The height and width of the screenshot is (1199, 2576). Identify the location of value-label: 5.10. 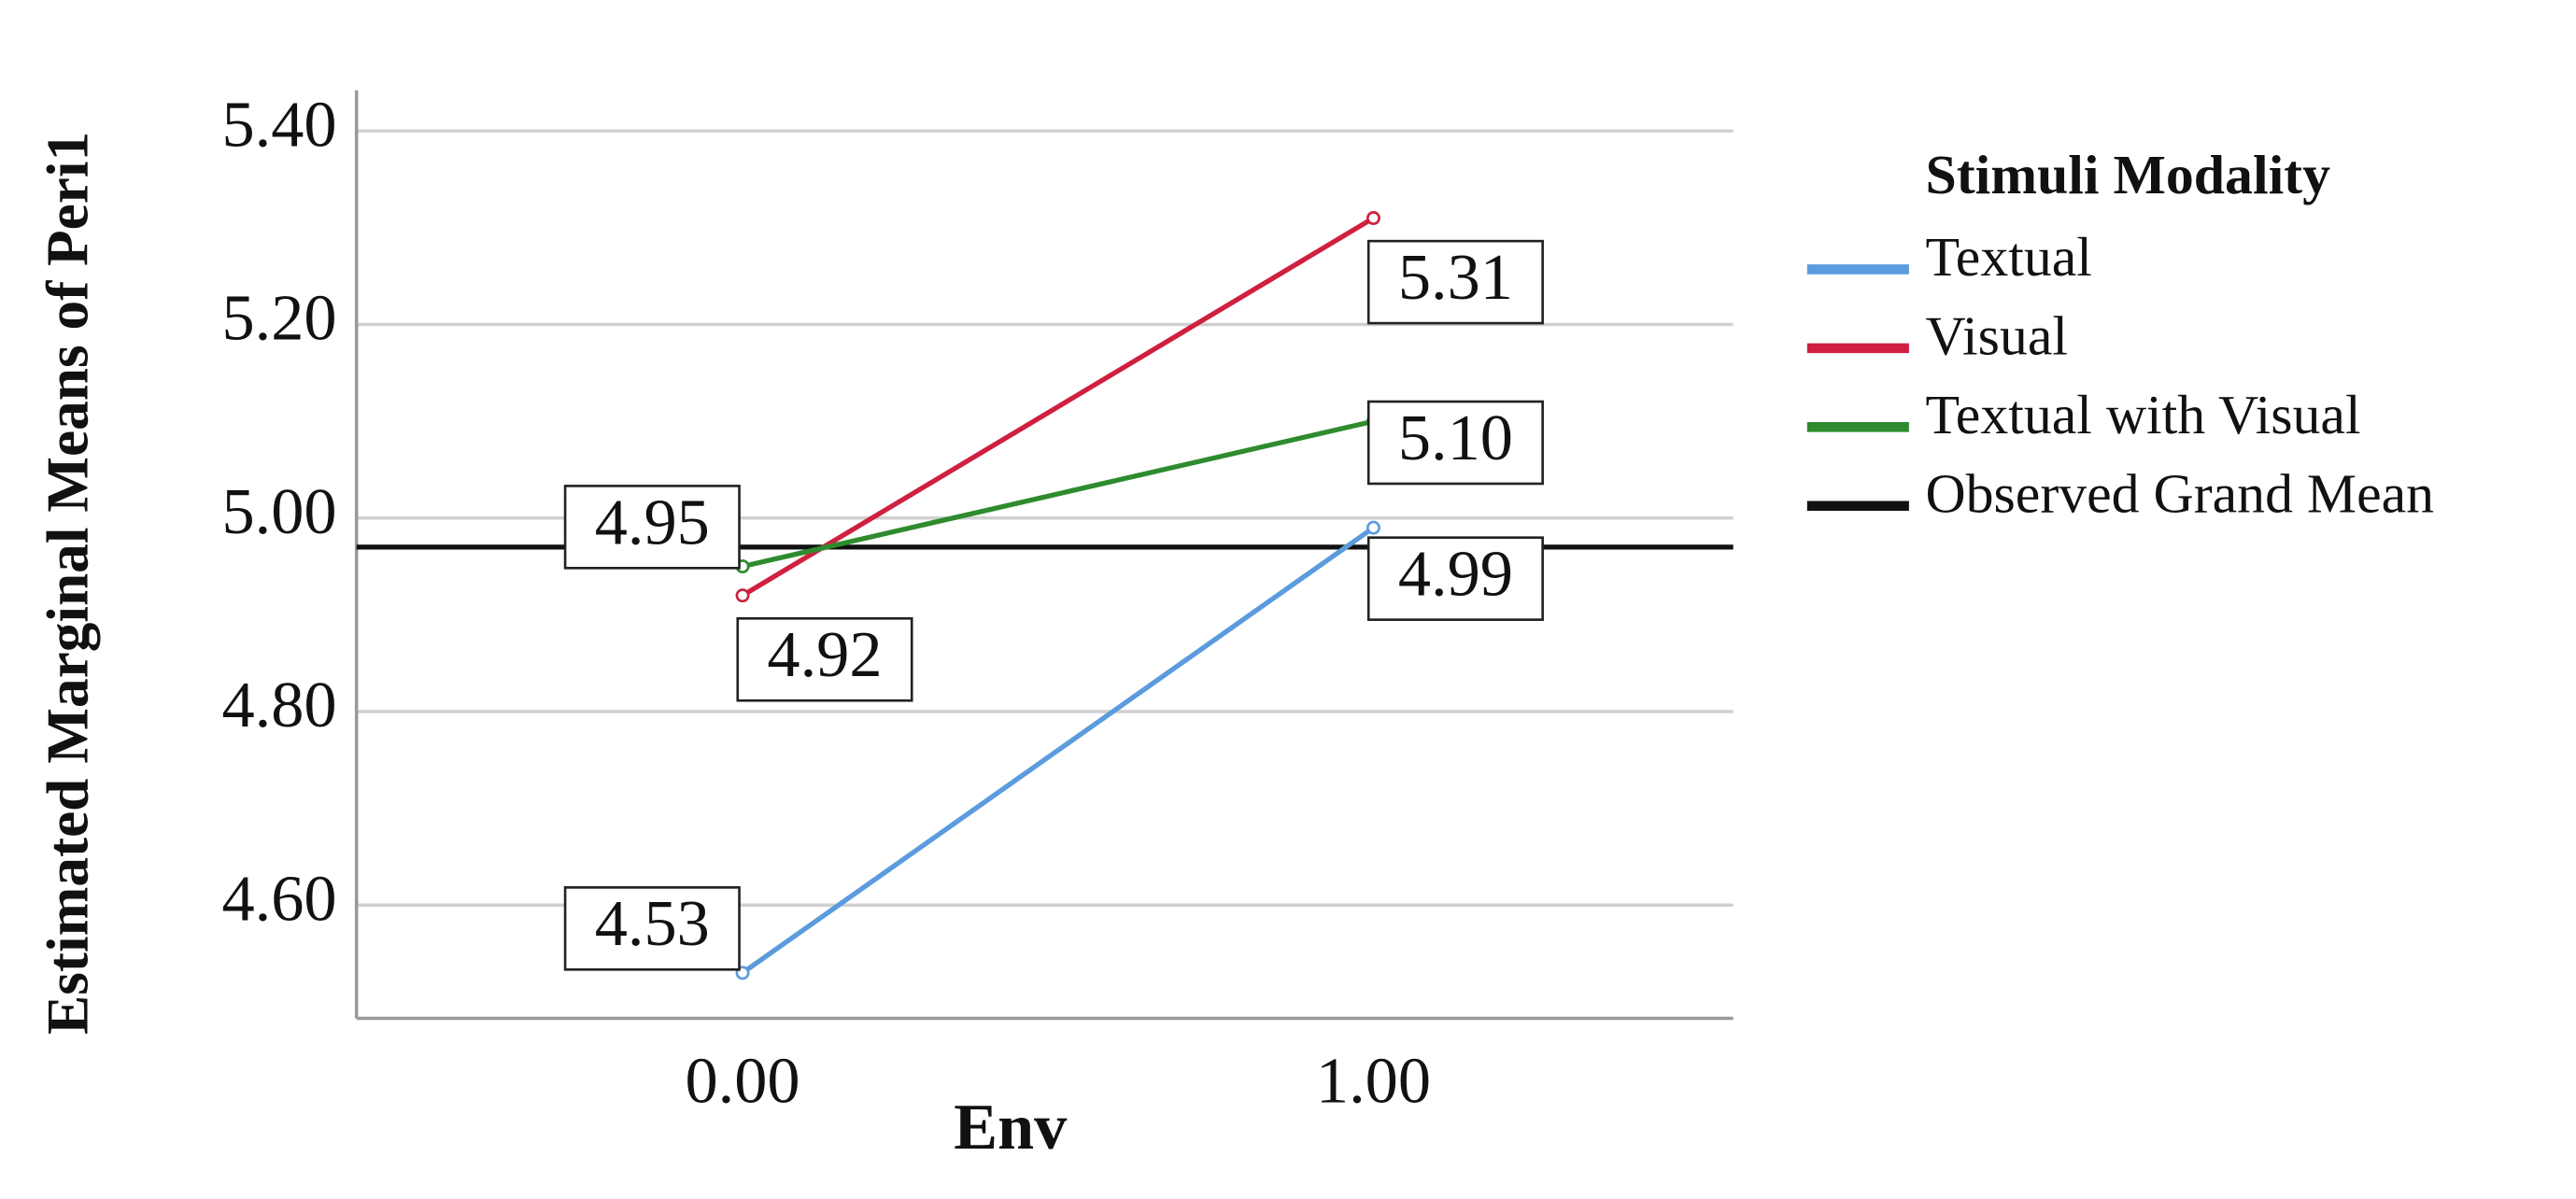
(1455, 438).